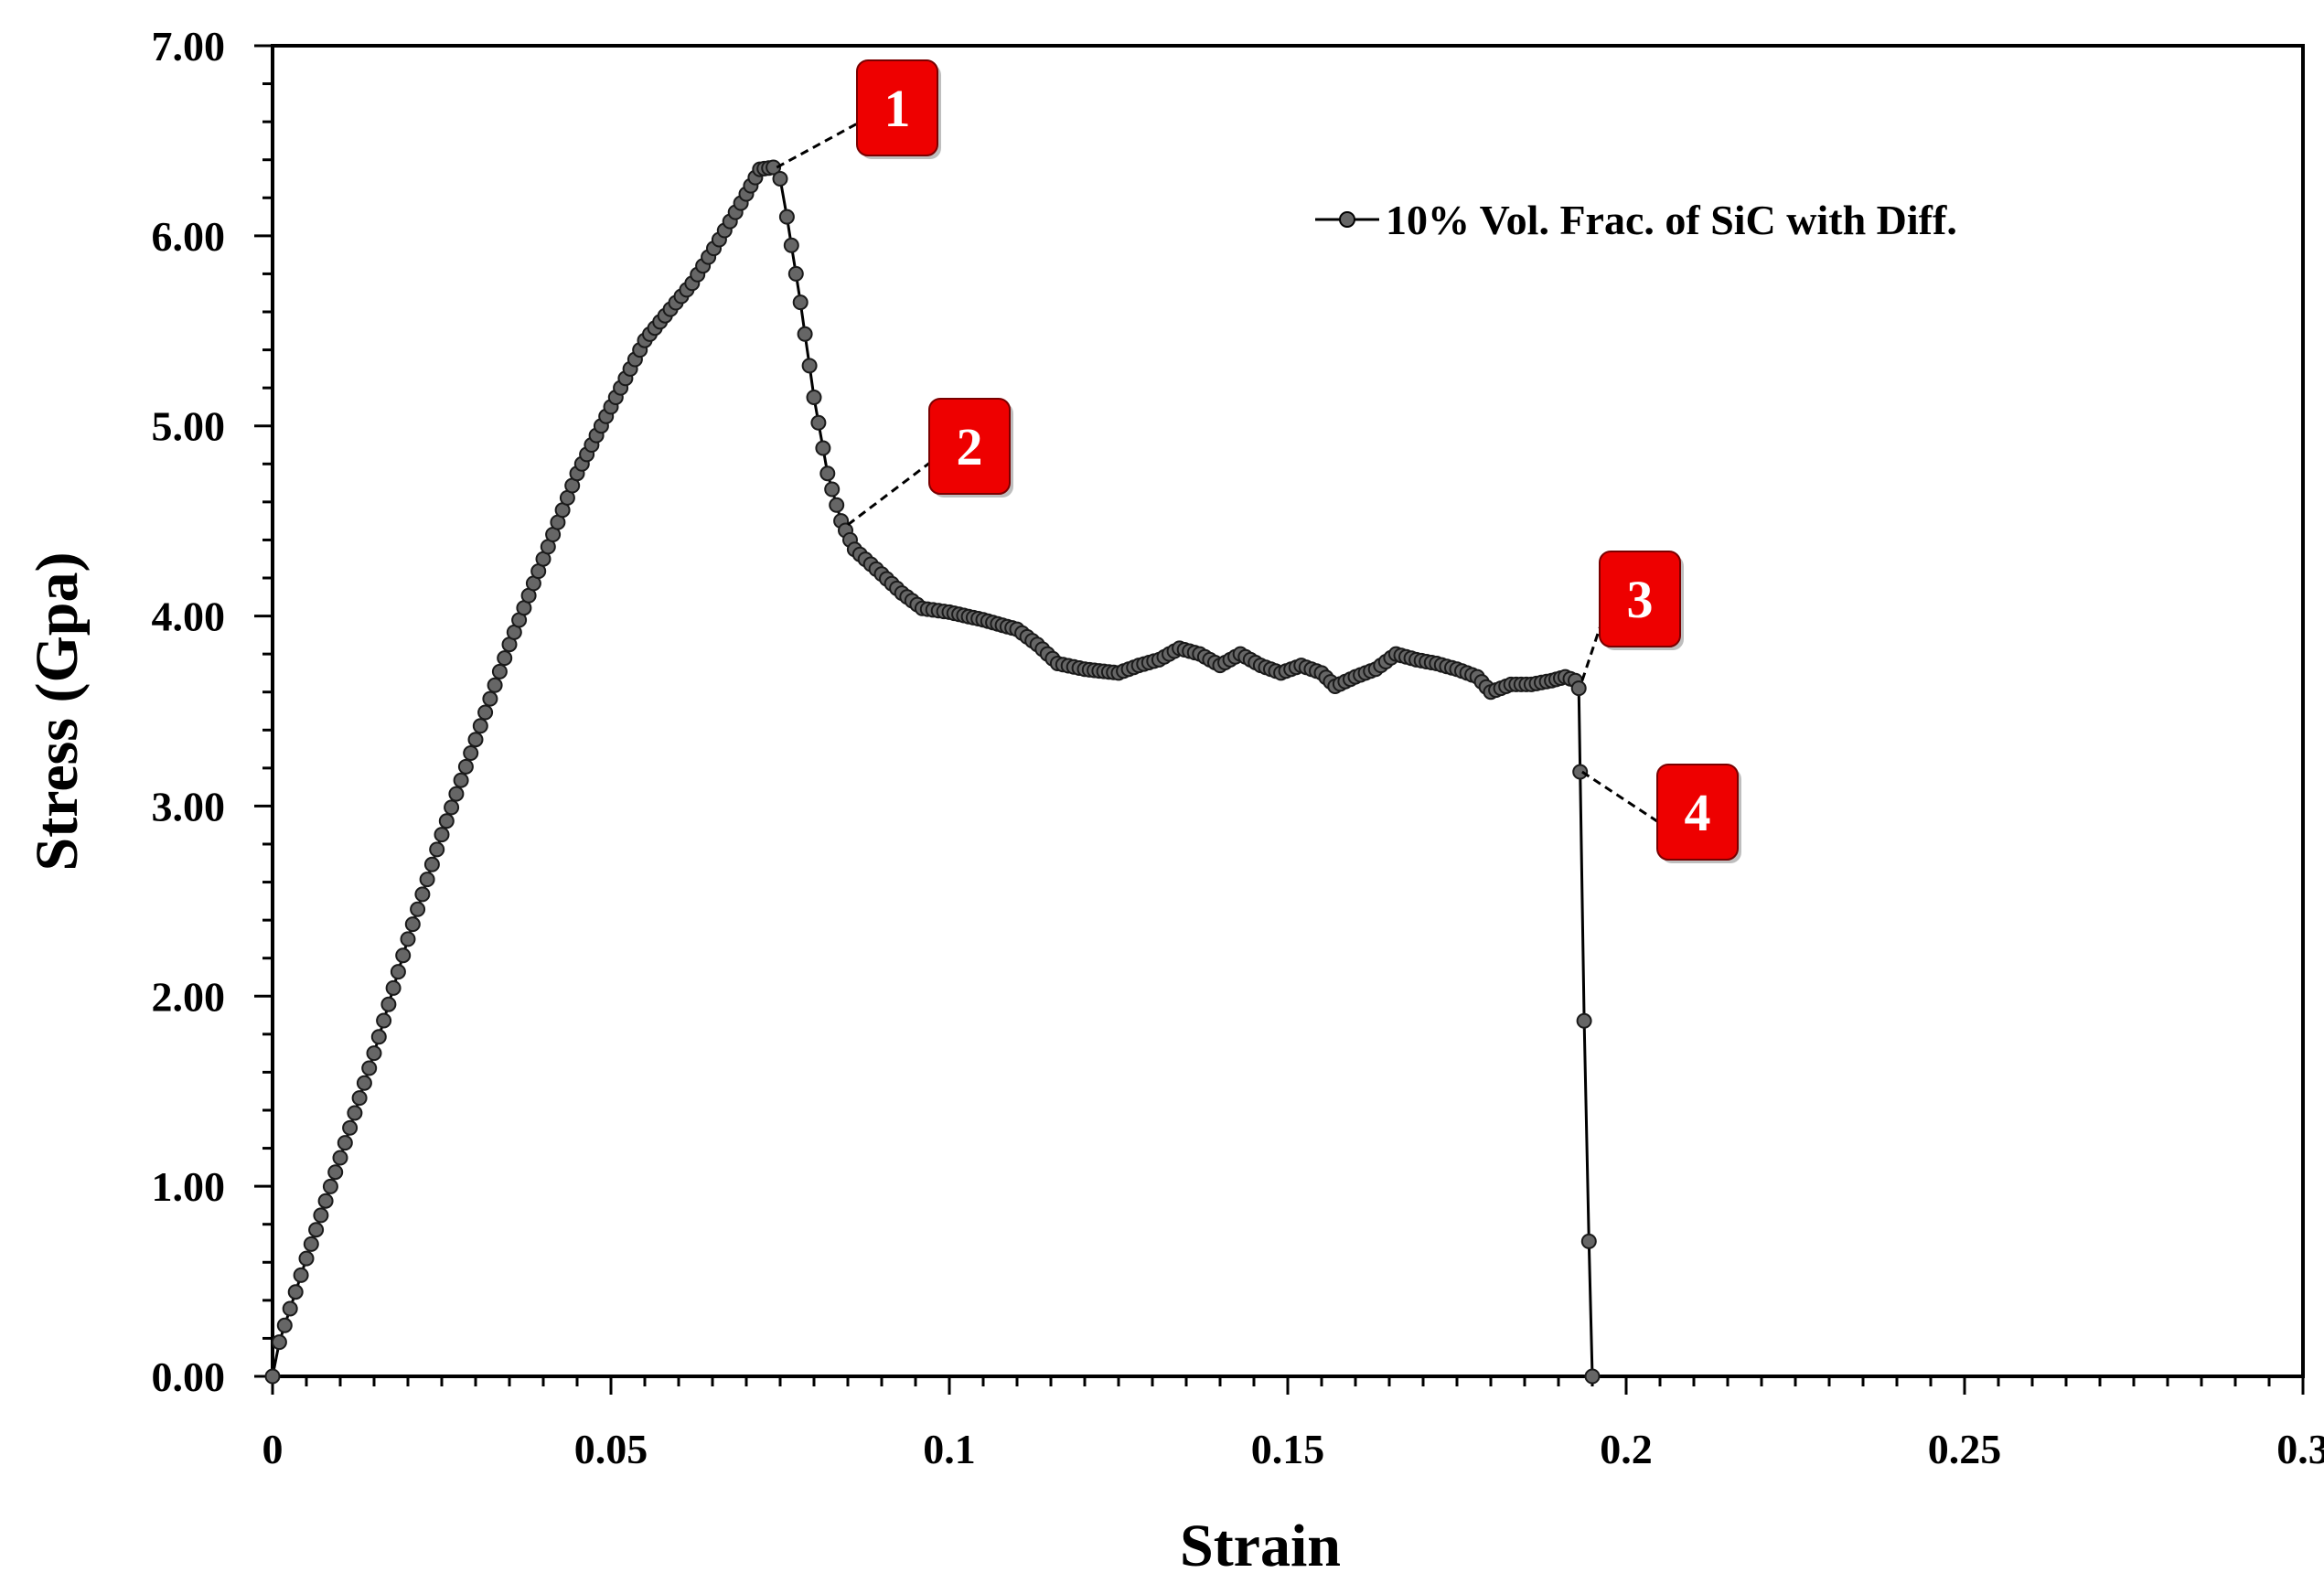 The image size is (2324, 1594). I want to click on x-tick-label: 0.05, so click(611, 1449).